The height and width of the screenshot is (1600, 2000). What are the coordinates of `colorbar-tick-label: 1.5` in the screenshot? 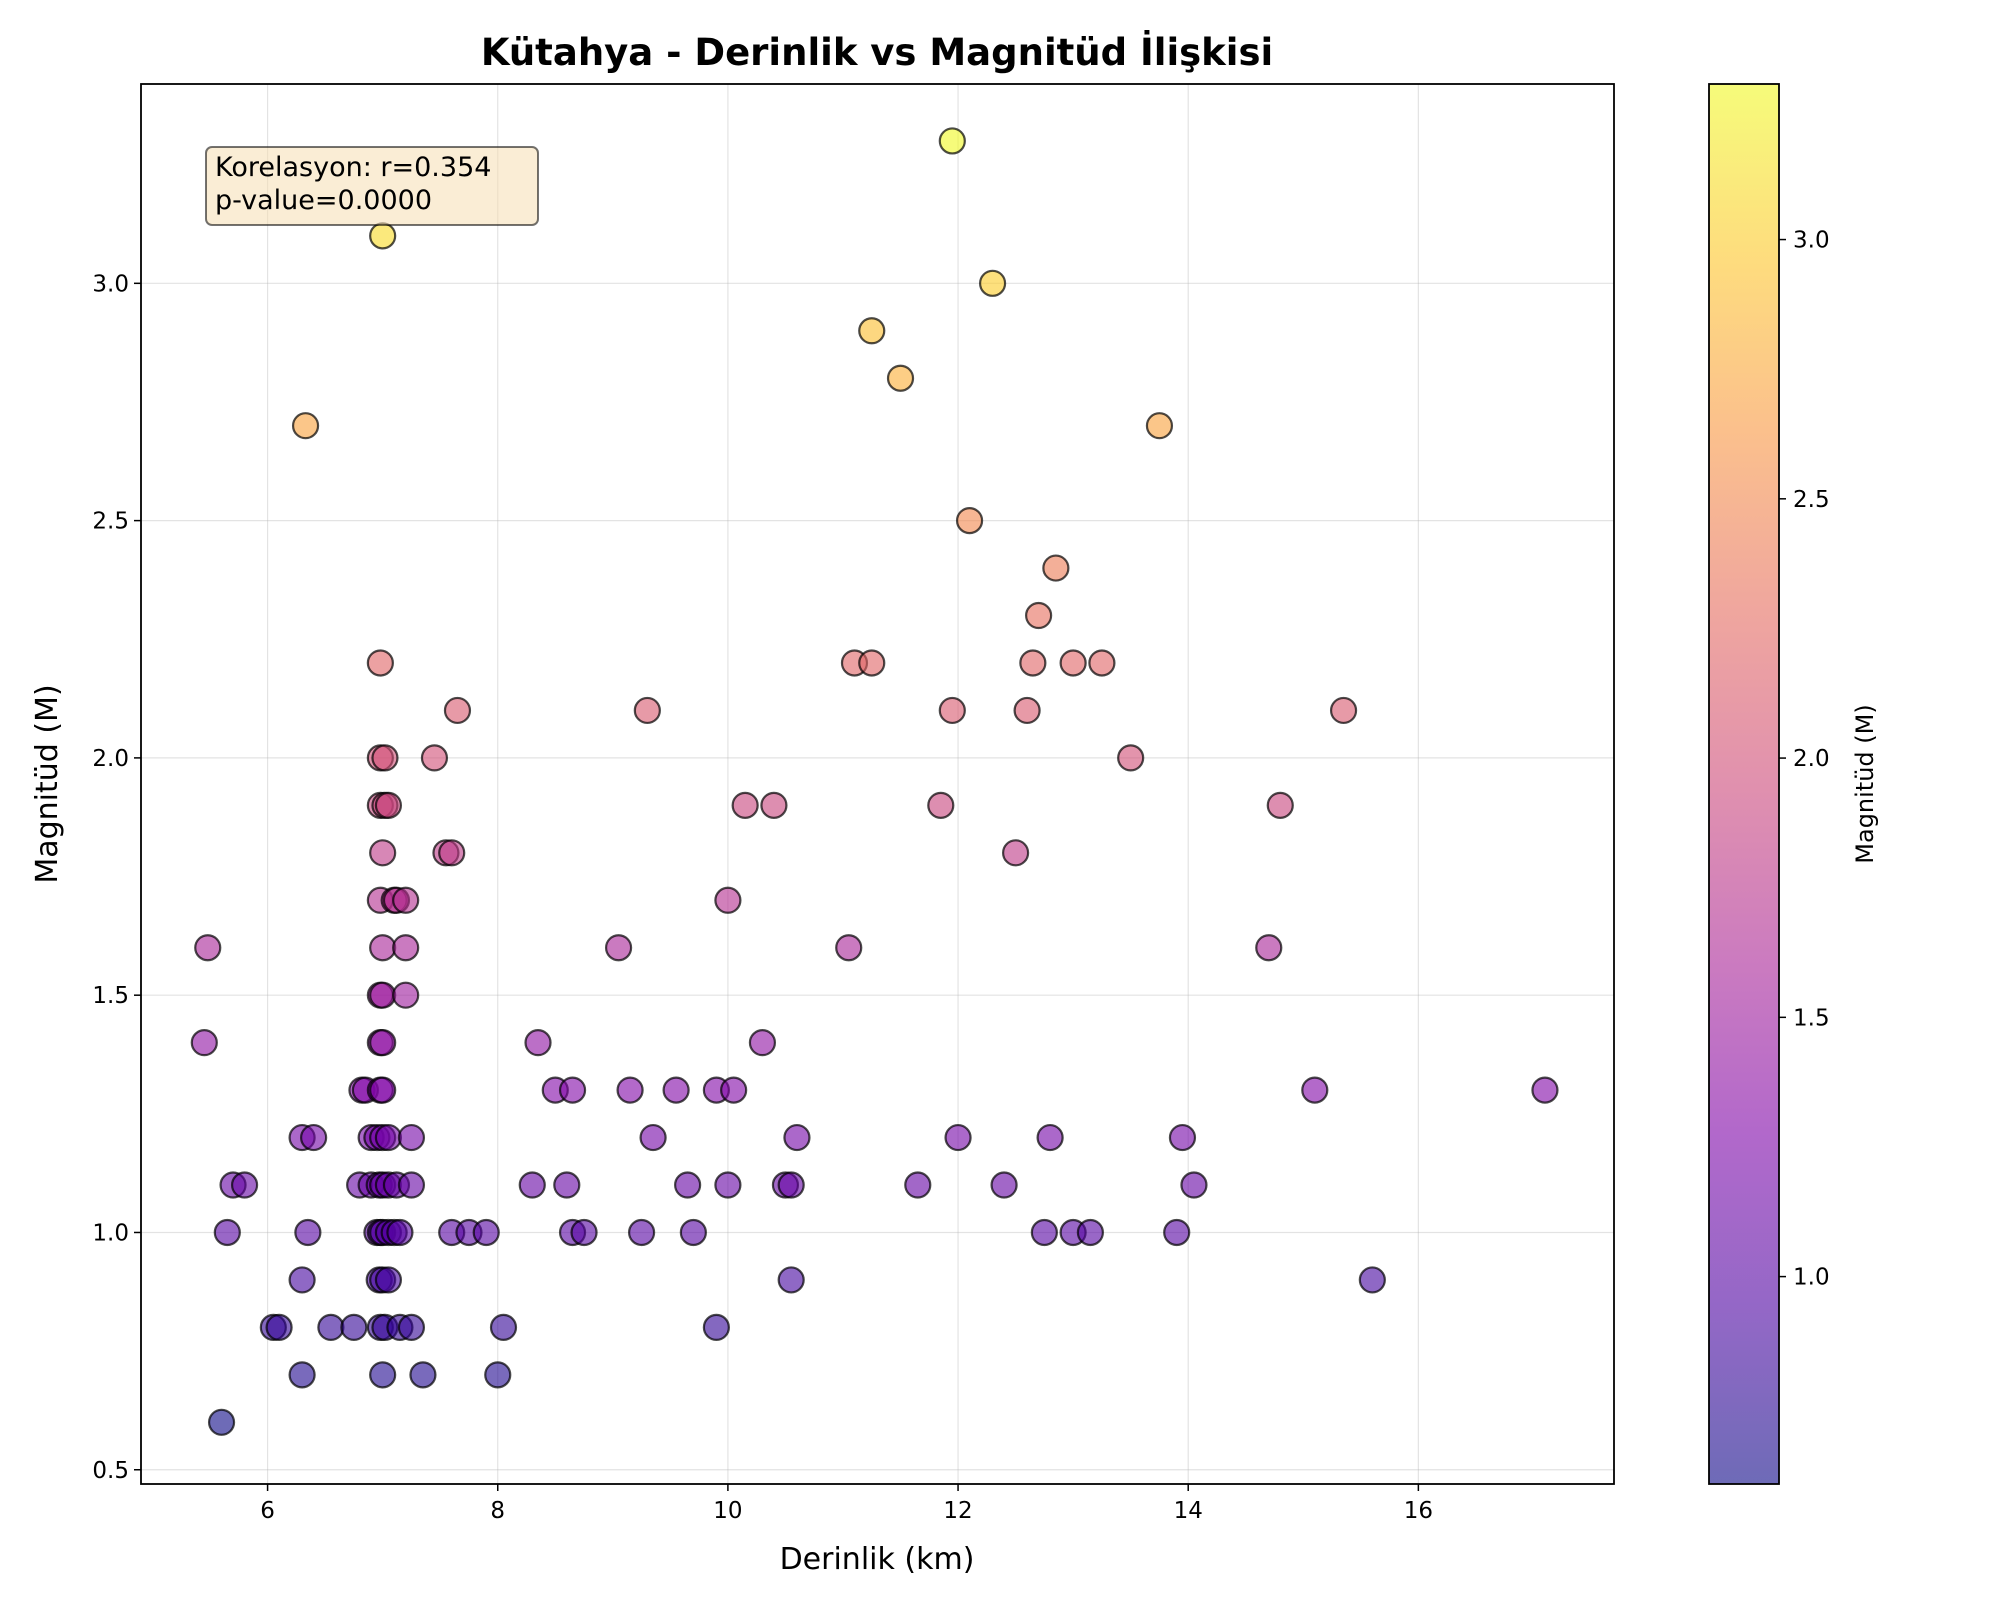 It's located at (1811, 1018).